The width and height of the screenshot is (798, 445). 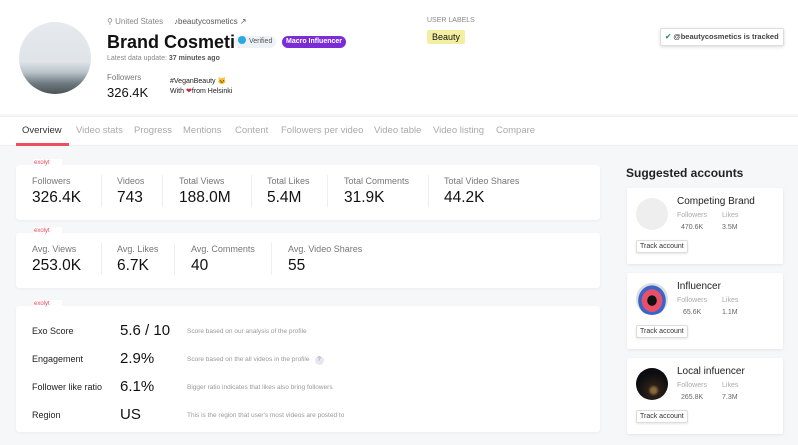 What do you see at coordinates (205, 191) in the screenshot?
I see `stat-total-views: Total Views 188.0M` at bounding box center [205, 191].